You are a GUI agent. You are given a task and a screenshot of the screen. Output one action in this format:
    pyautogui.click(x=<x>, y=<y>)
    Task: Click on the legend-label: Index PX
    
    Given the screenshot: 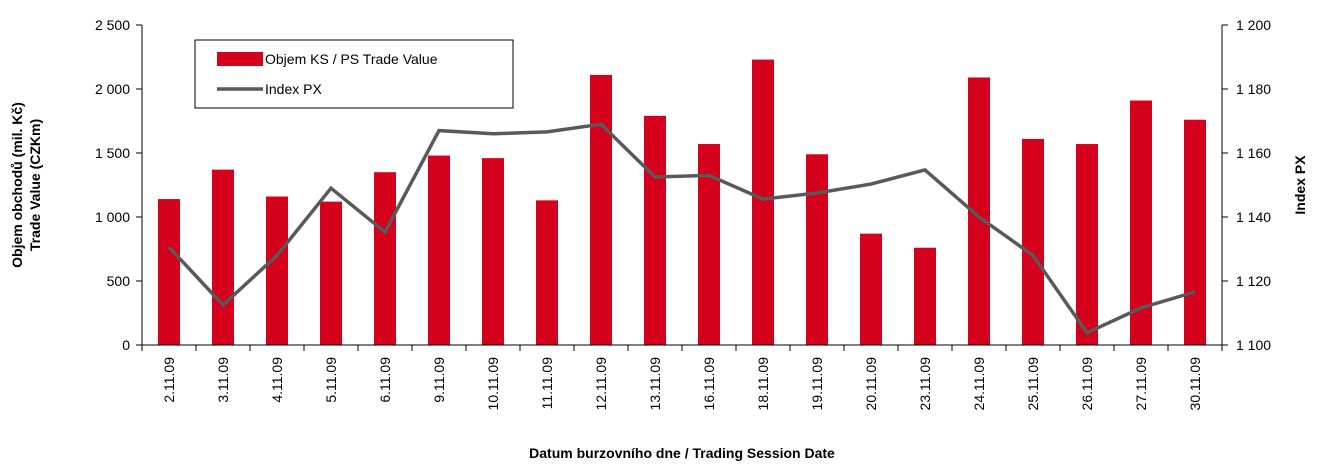 What is the action you would take?
    pyautogui.click(x=293, y=89)
    